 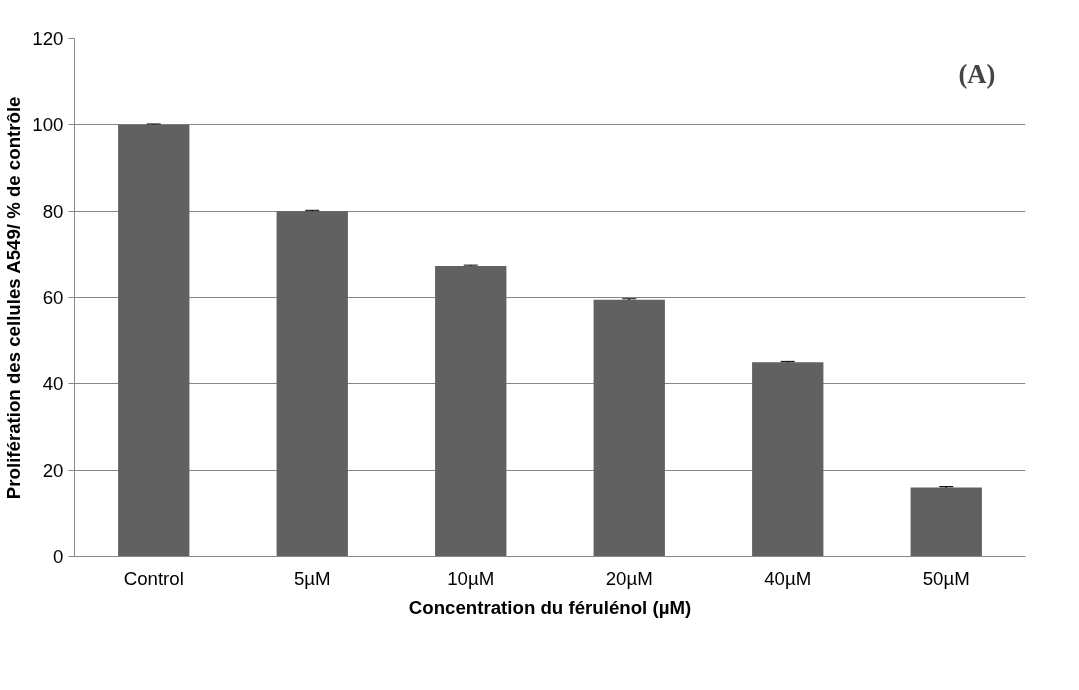 What do you see at coordinates (48, 125) in the screenshot?
I see `y-tick-label: 100` at bounding box center [48, 125].